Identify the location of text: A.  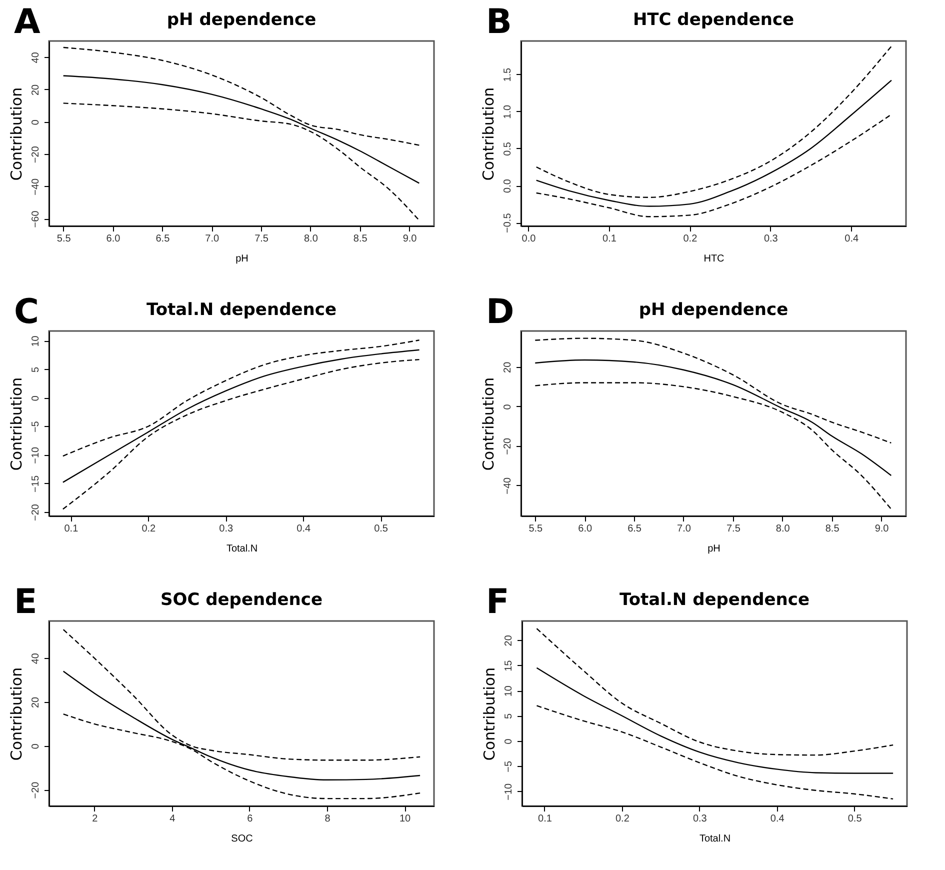
(27, 22).